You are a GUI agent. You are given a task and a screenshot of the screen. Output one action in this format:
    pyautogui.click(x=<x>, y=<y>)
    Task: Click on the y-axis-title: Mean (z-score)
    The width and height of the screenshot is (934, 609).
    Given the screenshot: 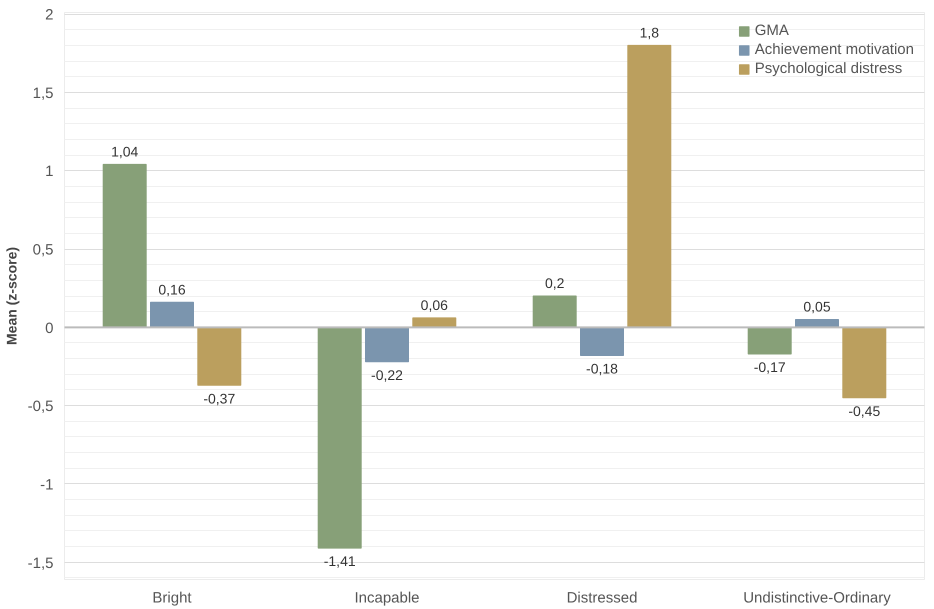 What is the action you would take?
    pyautogui.click(x=12, y=296)
    